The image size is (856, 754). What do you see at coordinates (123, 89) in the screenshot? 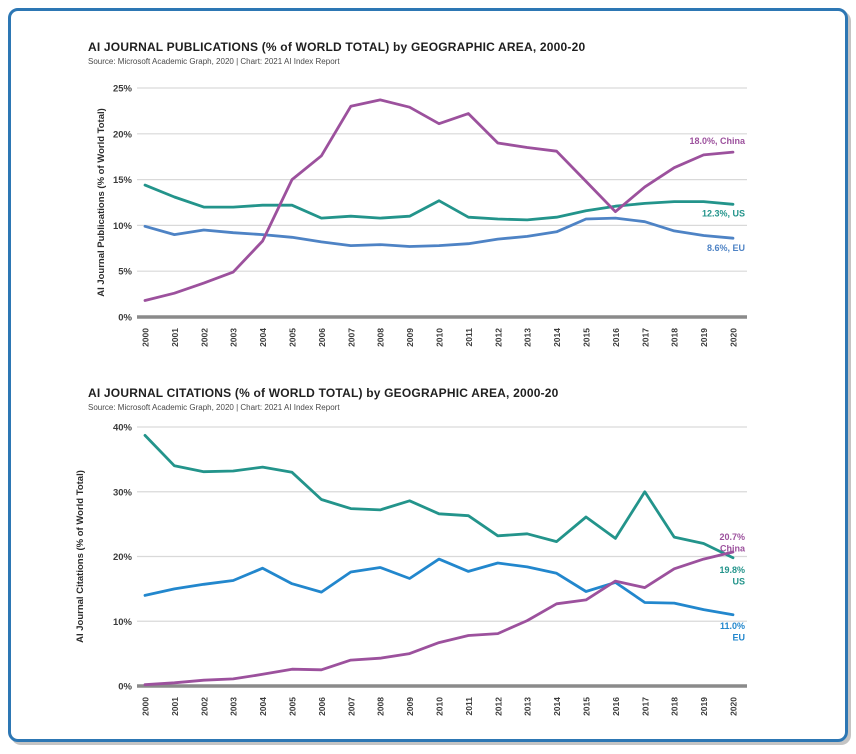
I see `y-tick-label: 25%` at bounding box center [123, 89].